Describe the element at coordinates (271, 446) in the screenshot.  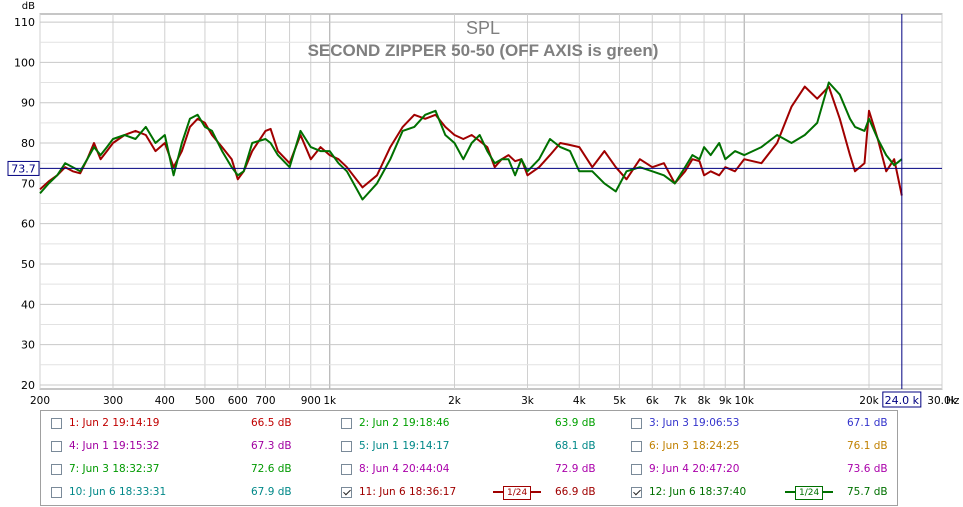
I see `legend-value: 67.3 dB` at that location.